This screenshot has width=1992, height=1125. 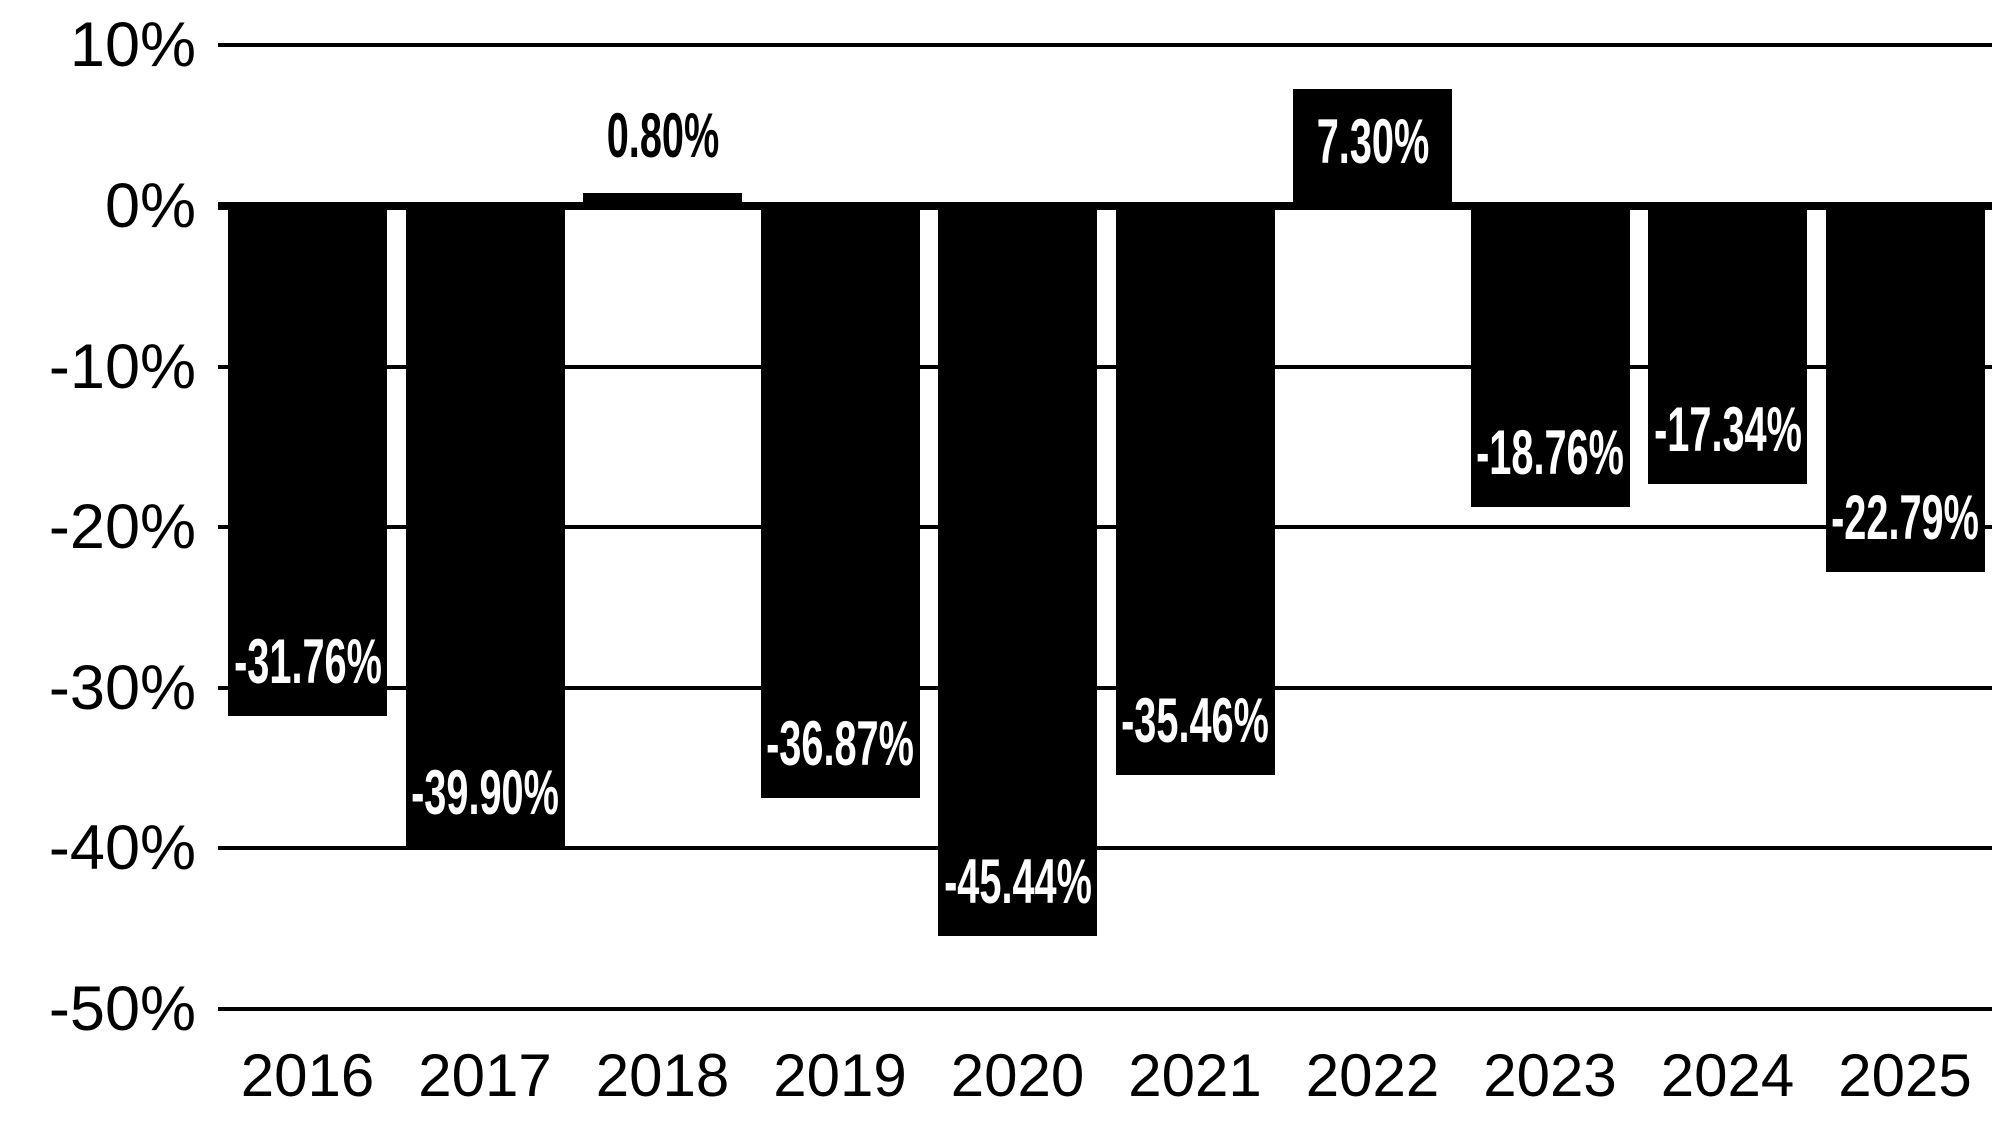 I want to click on bar-value-label: -31.76%, so click(x=307, y=662).